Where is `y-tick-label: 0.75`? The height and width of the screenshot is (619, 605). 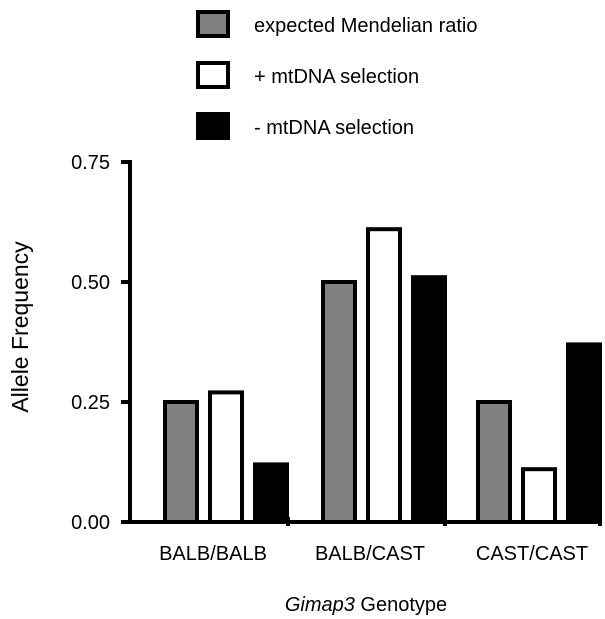
y-tick-label: 0.75 is located at coordinates (90, 163).